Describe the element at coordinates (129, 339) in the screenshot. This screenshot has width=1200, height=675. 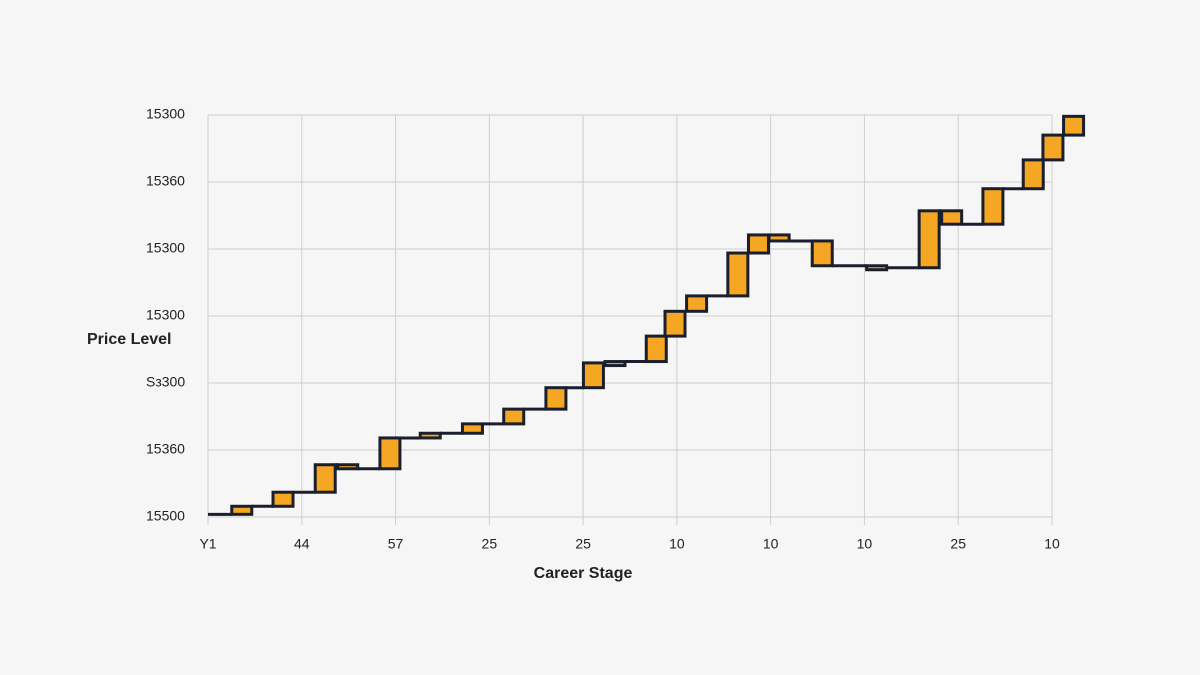
I see `y-axis-title: Price Level` at that location.